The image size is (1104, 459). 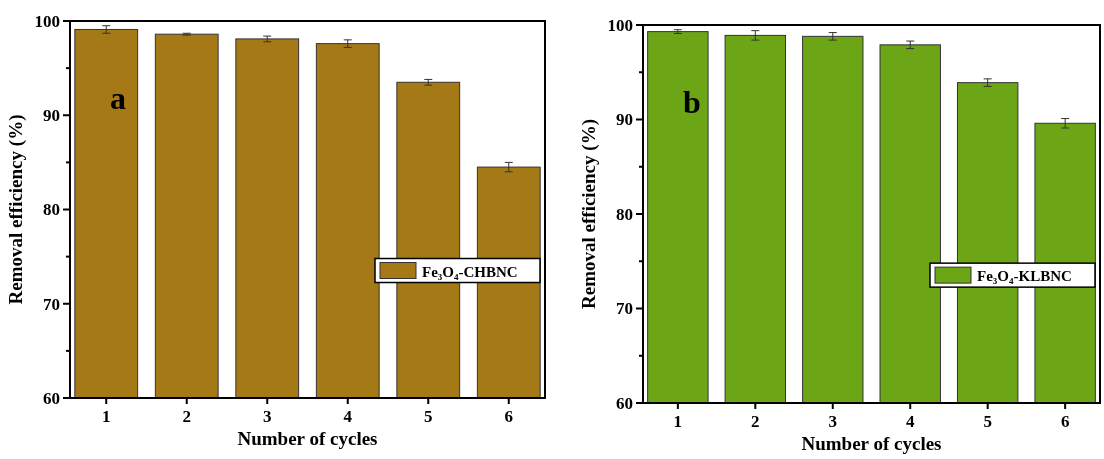 I want to click on legend-label: Fe₃O₄-CHBNC, so click(x=470, y=271).